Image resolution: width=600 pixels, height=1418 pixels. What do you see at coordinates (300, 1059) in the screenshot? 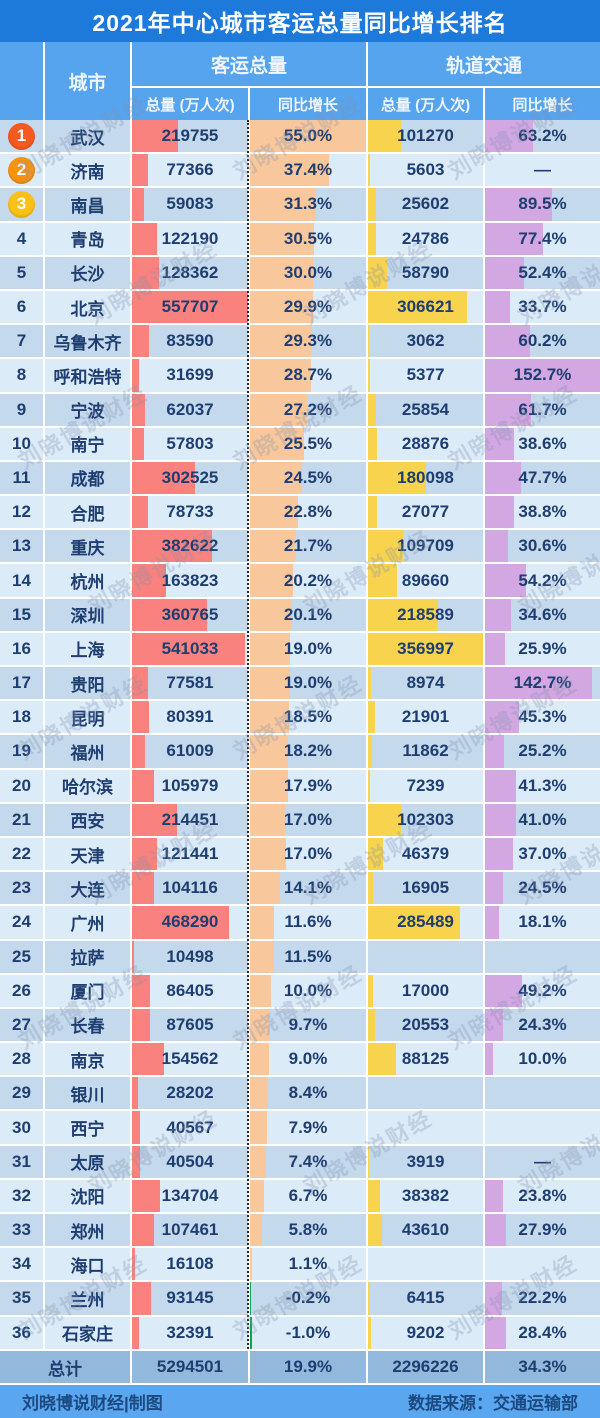
I see `table-row: 28 南京 154562 9.0% 88125 10.0%` at bounding box center [300, 1059].